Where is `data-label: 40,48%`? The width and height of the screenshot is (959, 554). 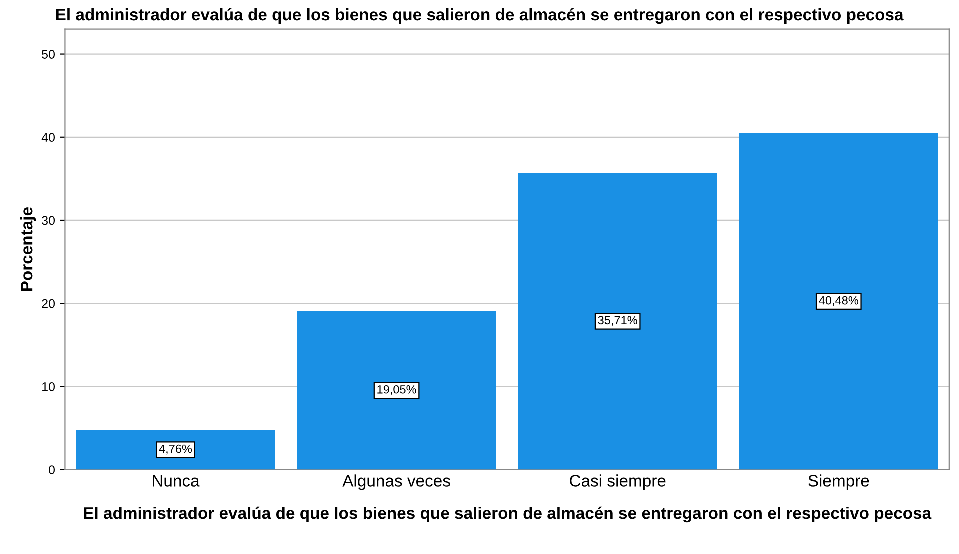
data-label: 40,48% is located at coordinates (838, 301).